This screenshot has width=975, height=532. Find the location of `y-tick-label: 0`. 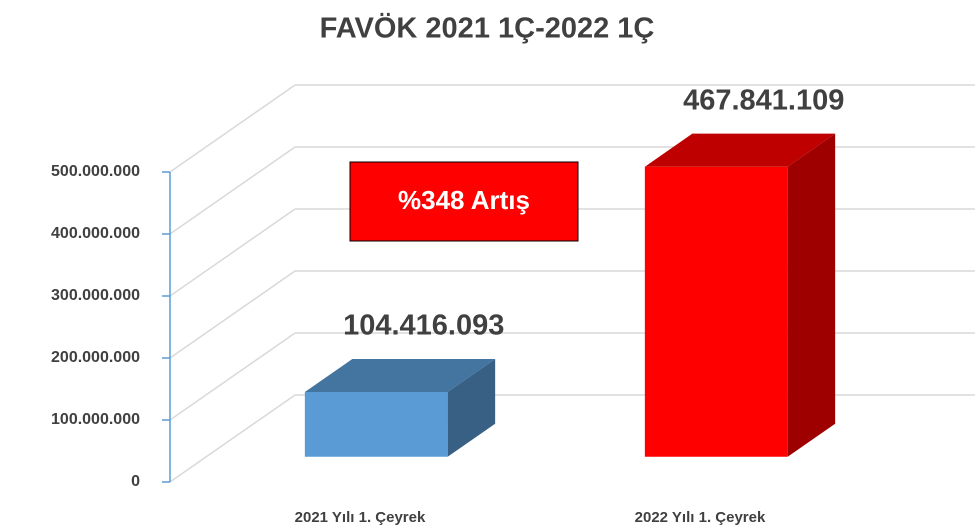

y-tick-label: 0 is located at coordinates (135, 481).